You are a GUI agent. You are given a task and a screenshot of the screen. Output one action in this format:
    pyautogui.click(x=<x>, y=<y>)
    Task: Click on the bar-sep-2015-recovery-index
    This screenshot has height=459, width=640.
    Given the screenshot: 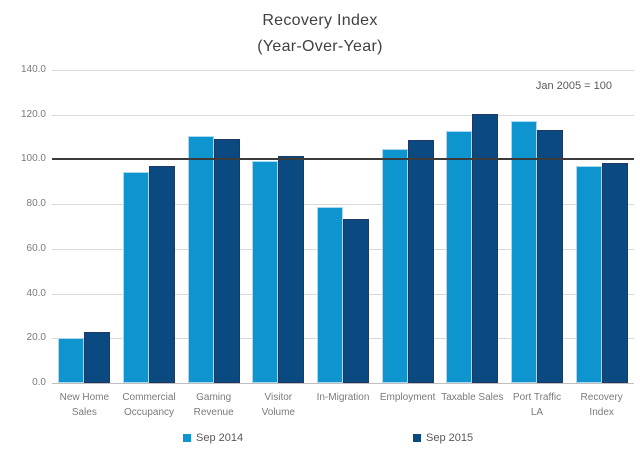 What is the action you would take?
    pyautogui.click(x=614, y=272)
    